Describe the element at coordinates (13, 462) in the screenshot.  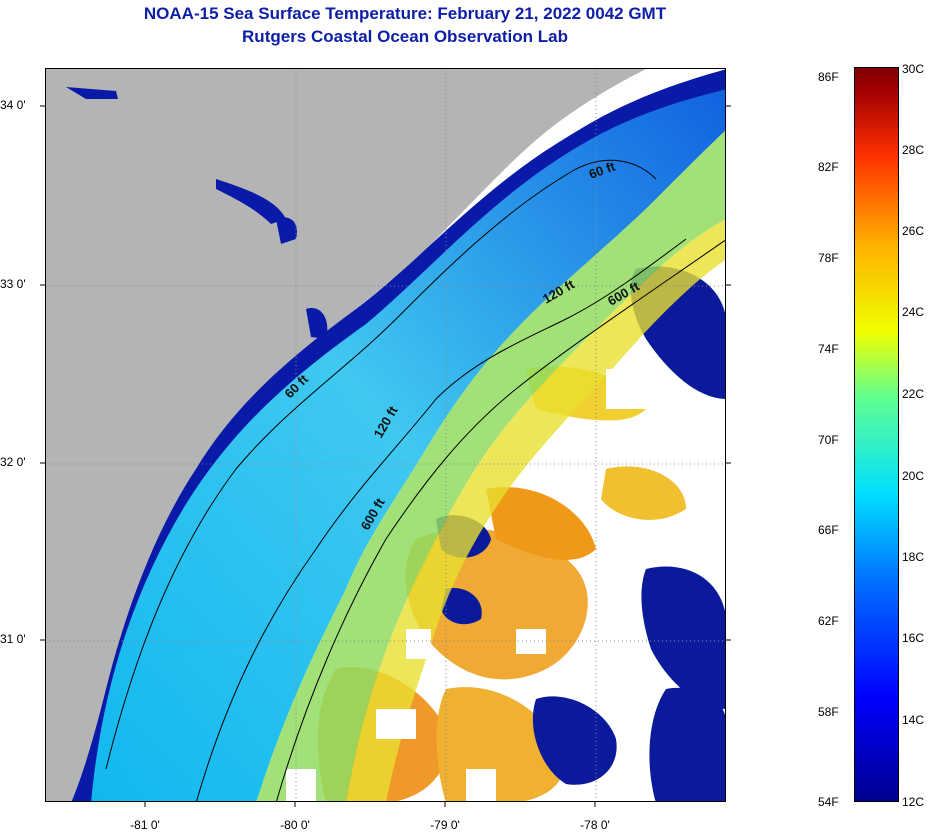
I see `lat-label-32: 32 0'` at that location.